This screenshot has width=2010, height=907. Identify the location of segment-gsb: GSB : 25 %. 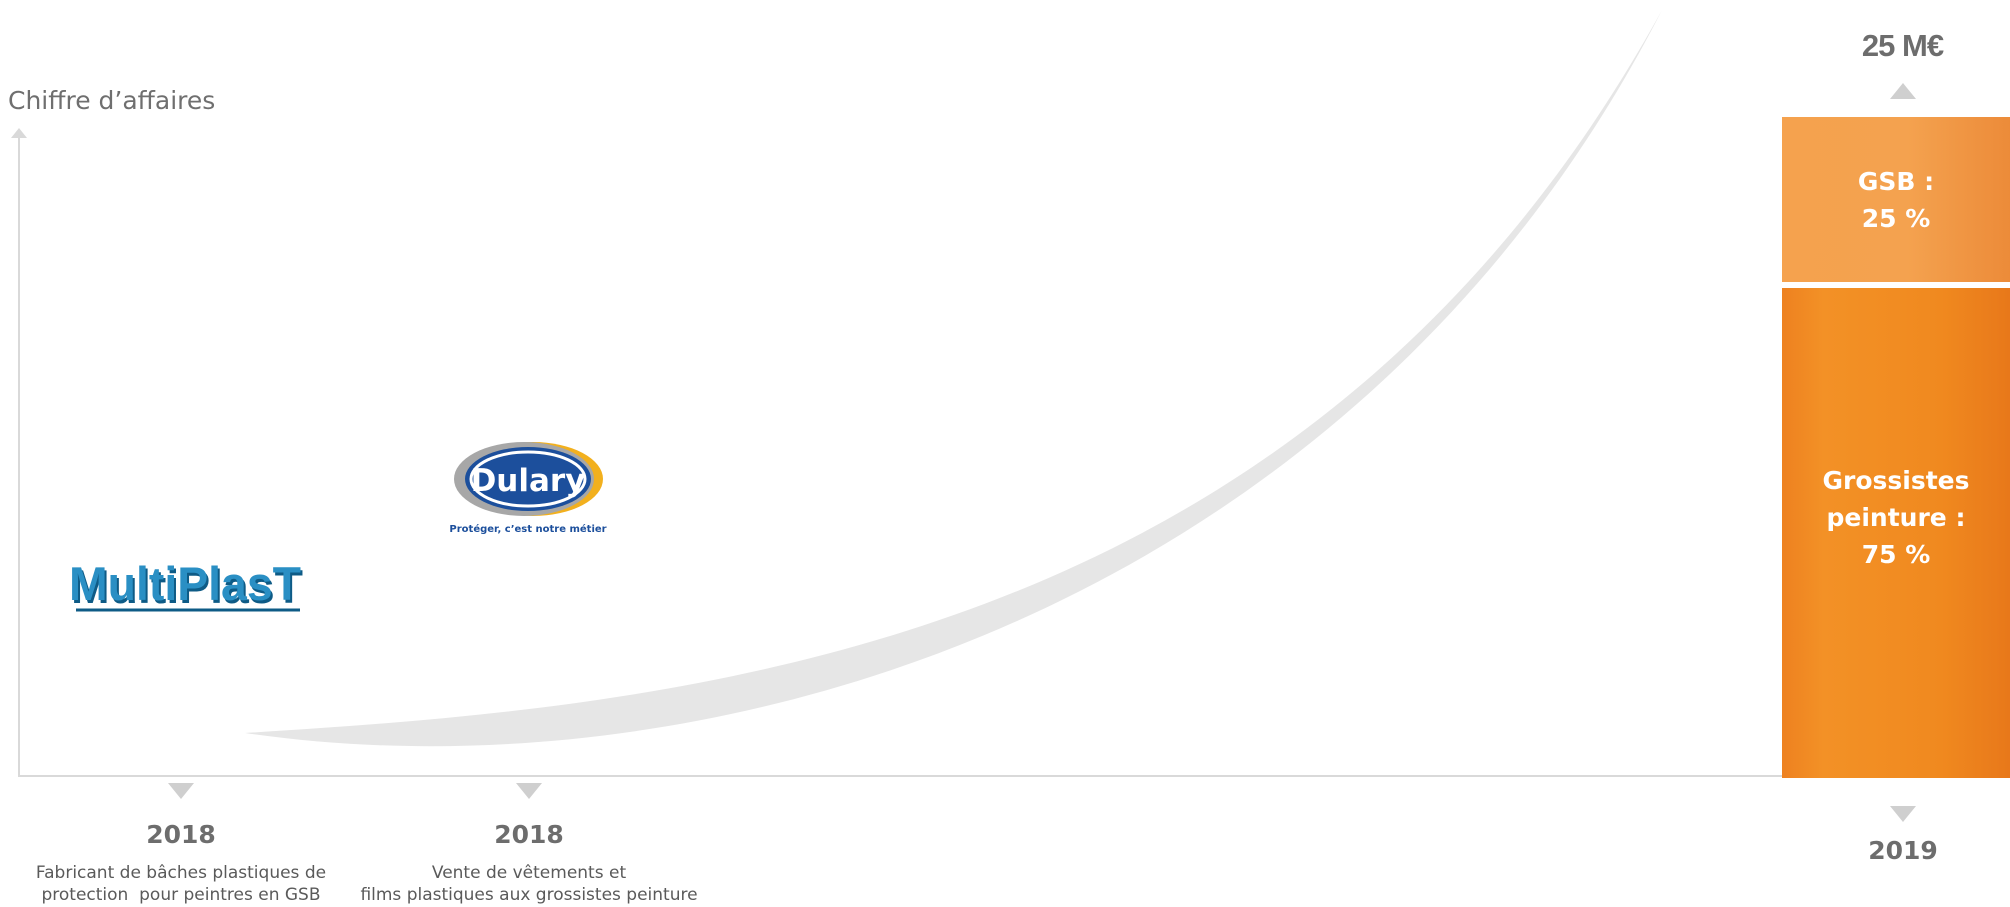
(1896, 199).